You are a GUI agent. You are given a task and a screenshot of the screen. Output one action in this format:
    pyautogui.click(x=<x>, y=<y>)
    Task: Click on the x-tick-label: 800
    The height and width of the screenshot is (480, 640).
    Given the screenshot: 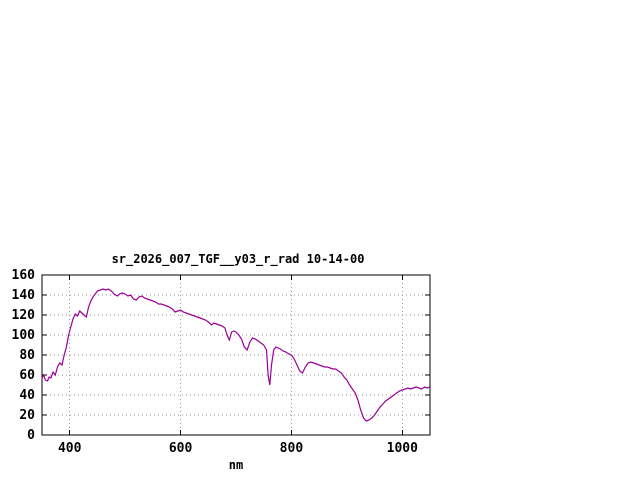 What is the action you would take?
    pyautogui.click(x=292, y=448)
    